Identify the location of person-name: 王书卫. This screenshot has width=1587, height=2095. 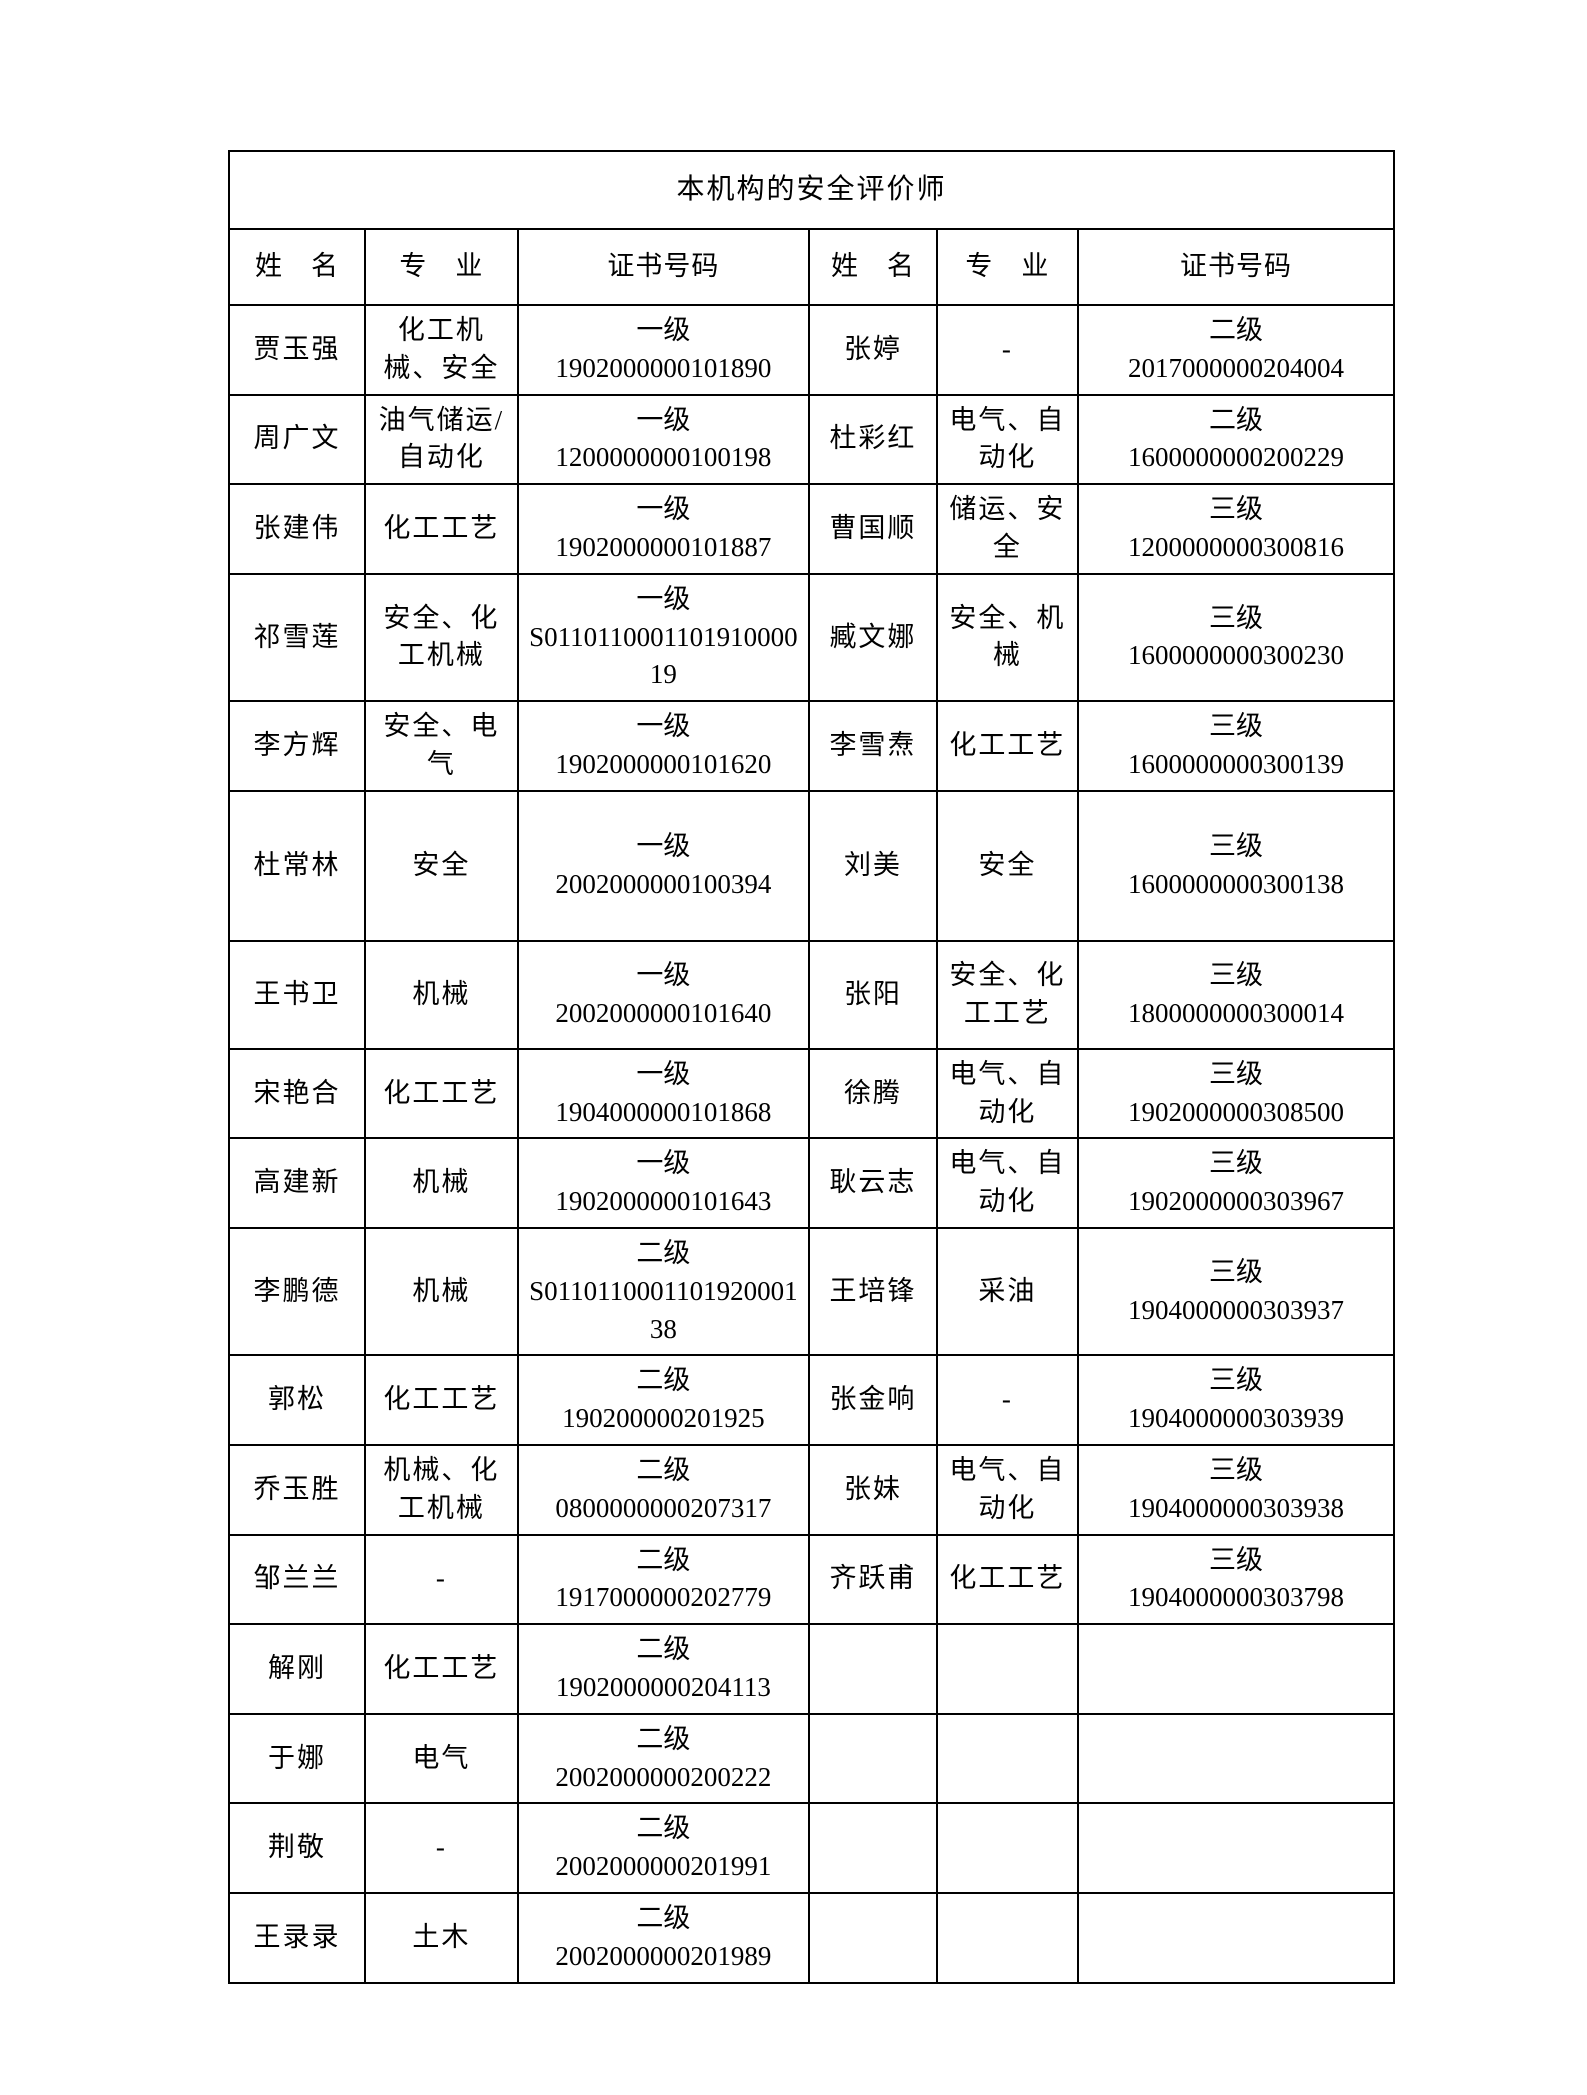
(297, 993).